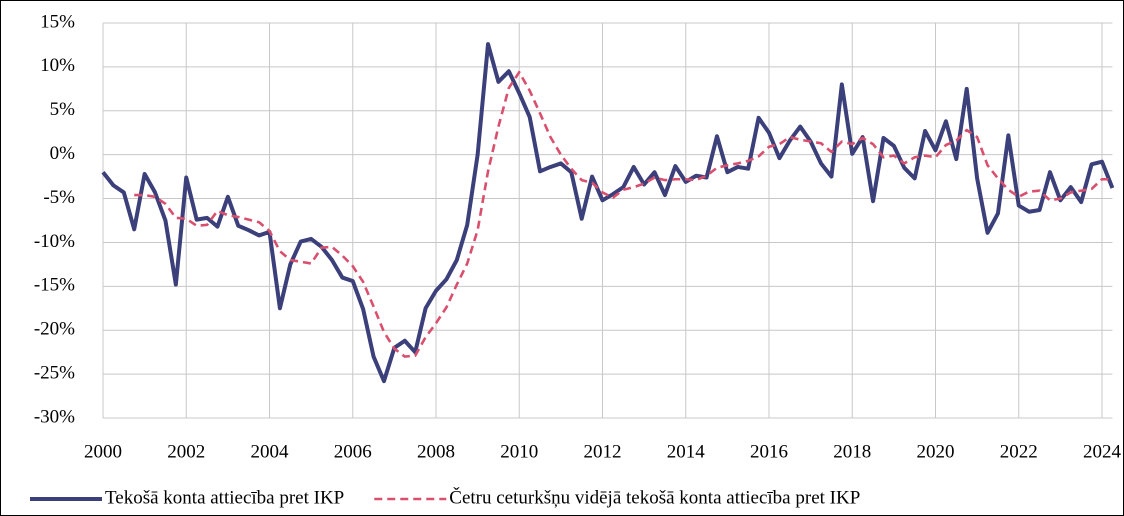  I want to click on x-tick-label: 2002, so click(186, 451).